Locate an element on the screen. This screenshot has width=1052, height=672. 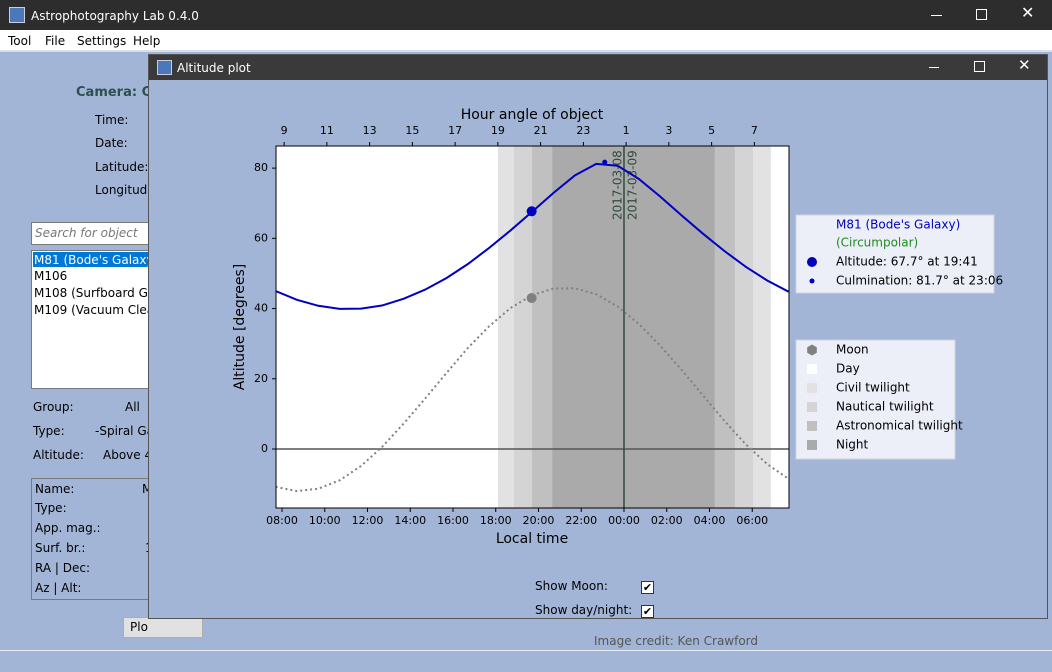
x2-tick-label: 21 is located at coordinates (541, 130).